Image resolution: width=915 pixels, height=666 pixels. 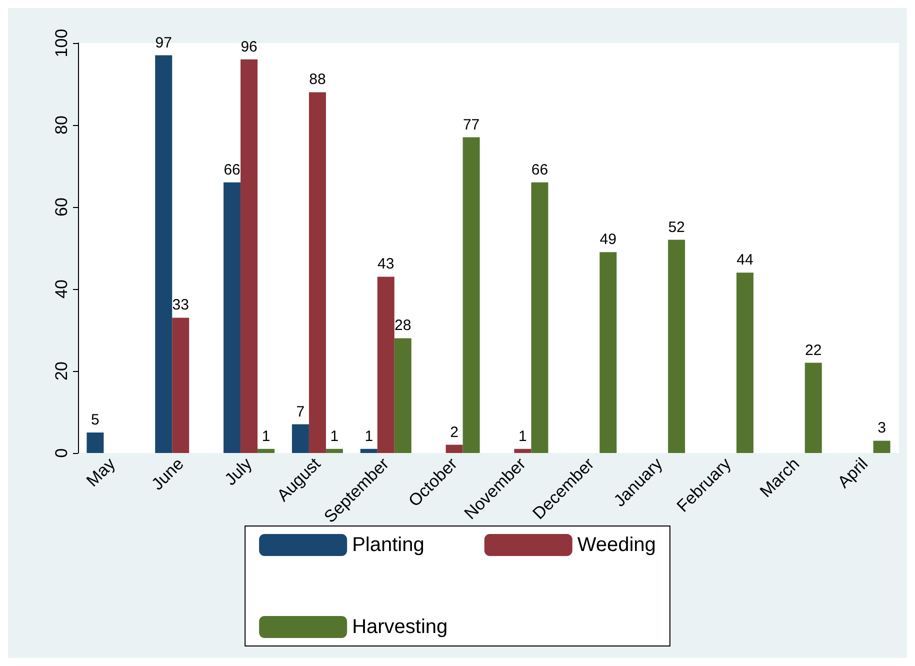 What do you see at coordinates (61, 371) in the screenshot?
I see `y-tick-label: 20` at bounding box center [61, 371].